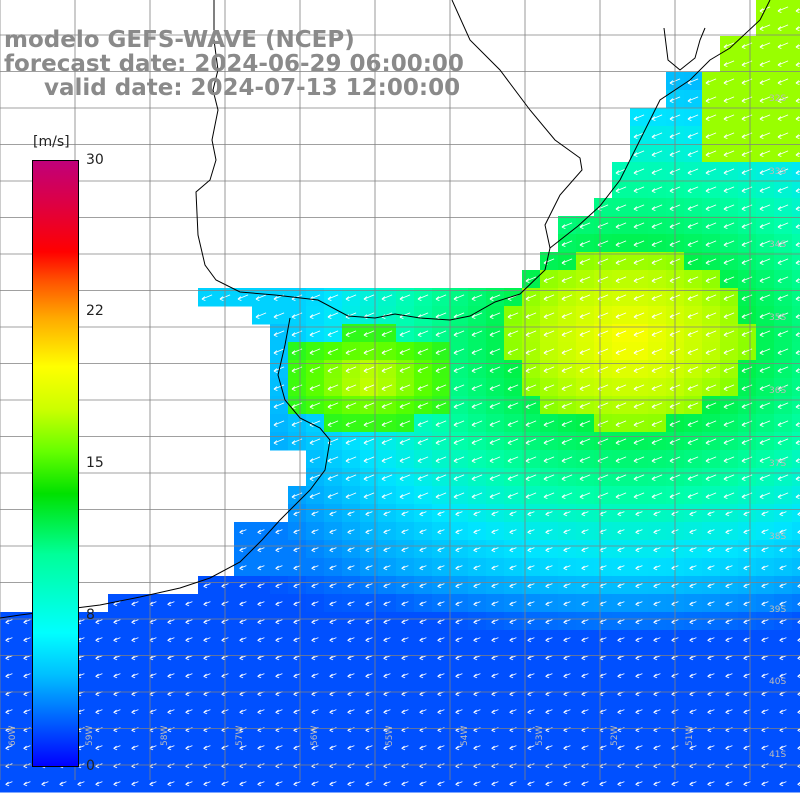  I want to click on lat-label-32s: 32S, so click(778, 99).